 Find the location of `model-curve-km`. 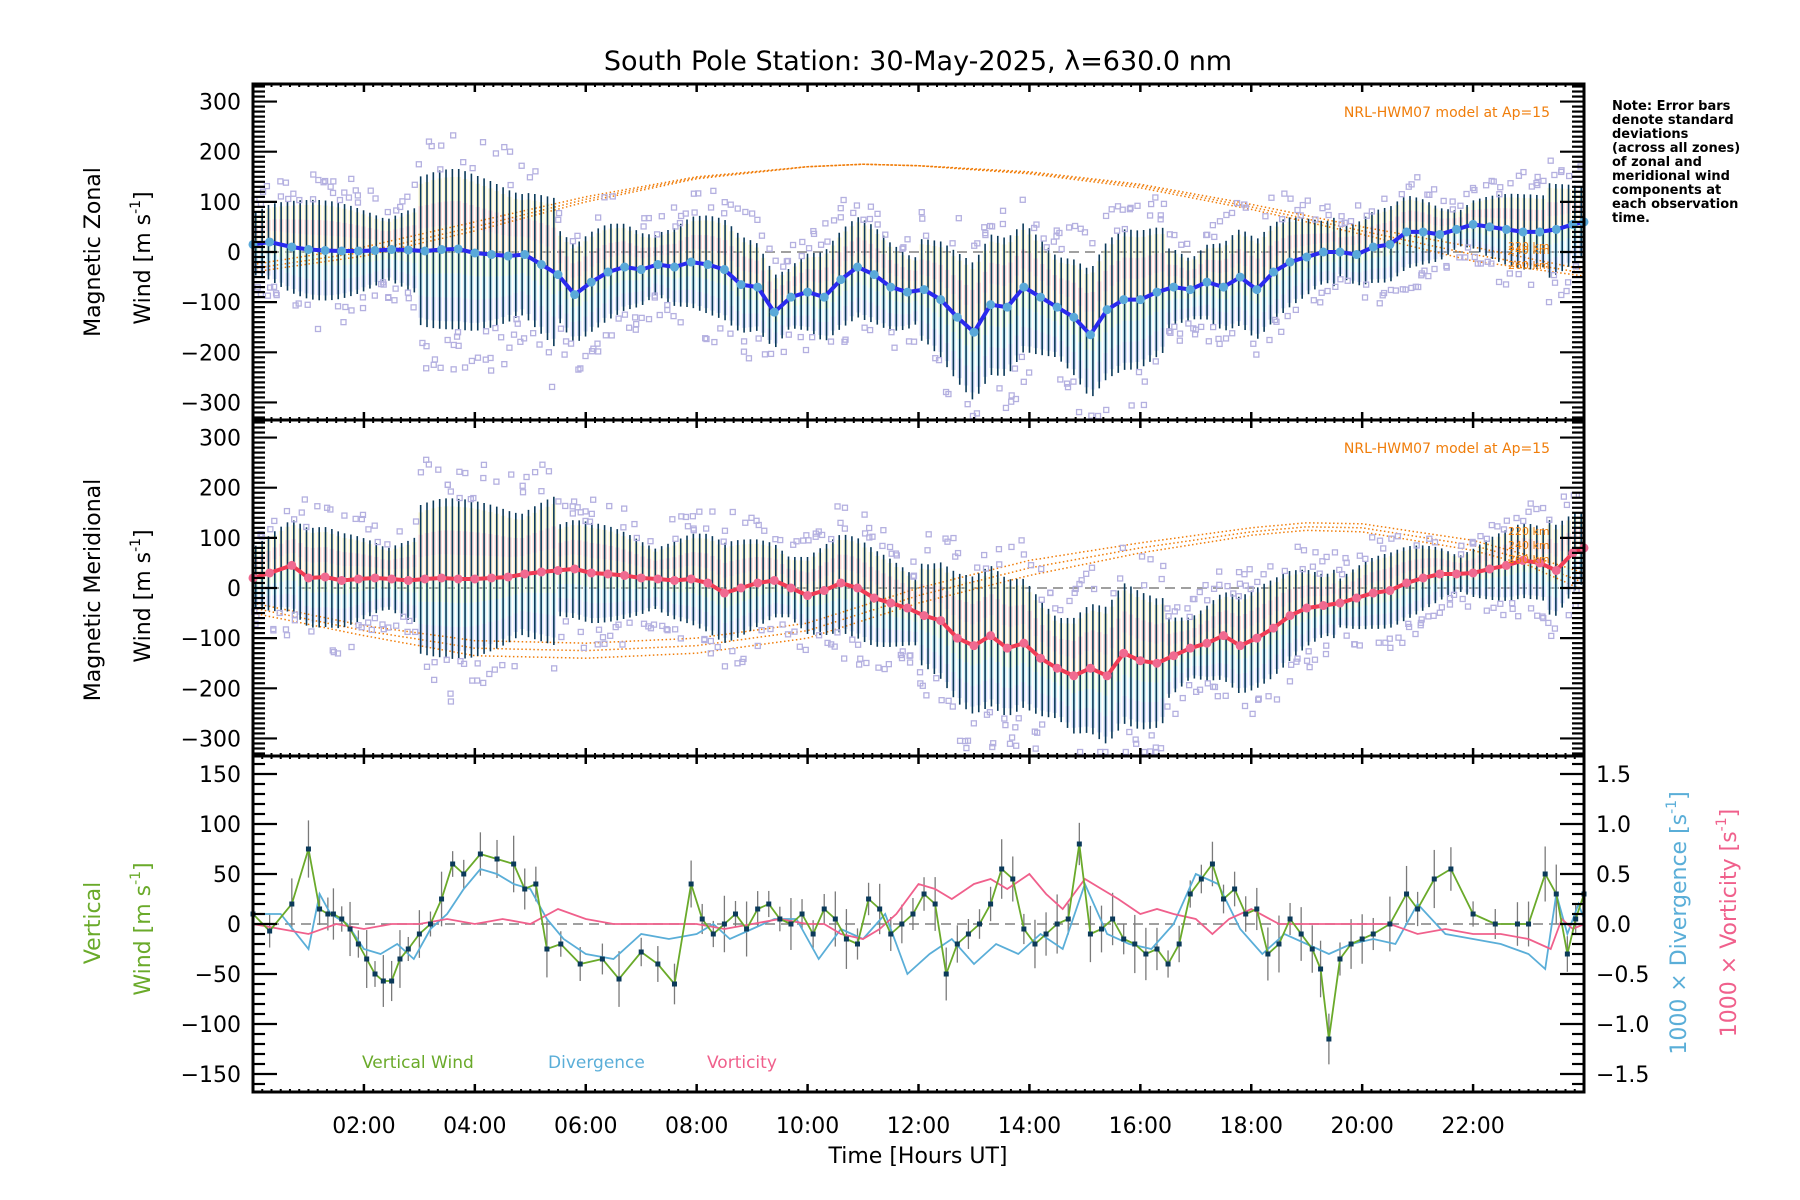

model-curve-km is located at coordinates (918, 589).